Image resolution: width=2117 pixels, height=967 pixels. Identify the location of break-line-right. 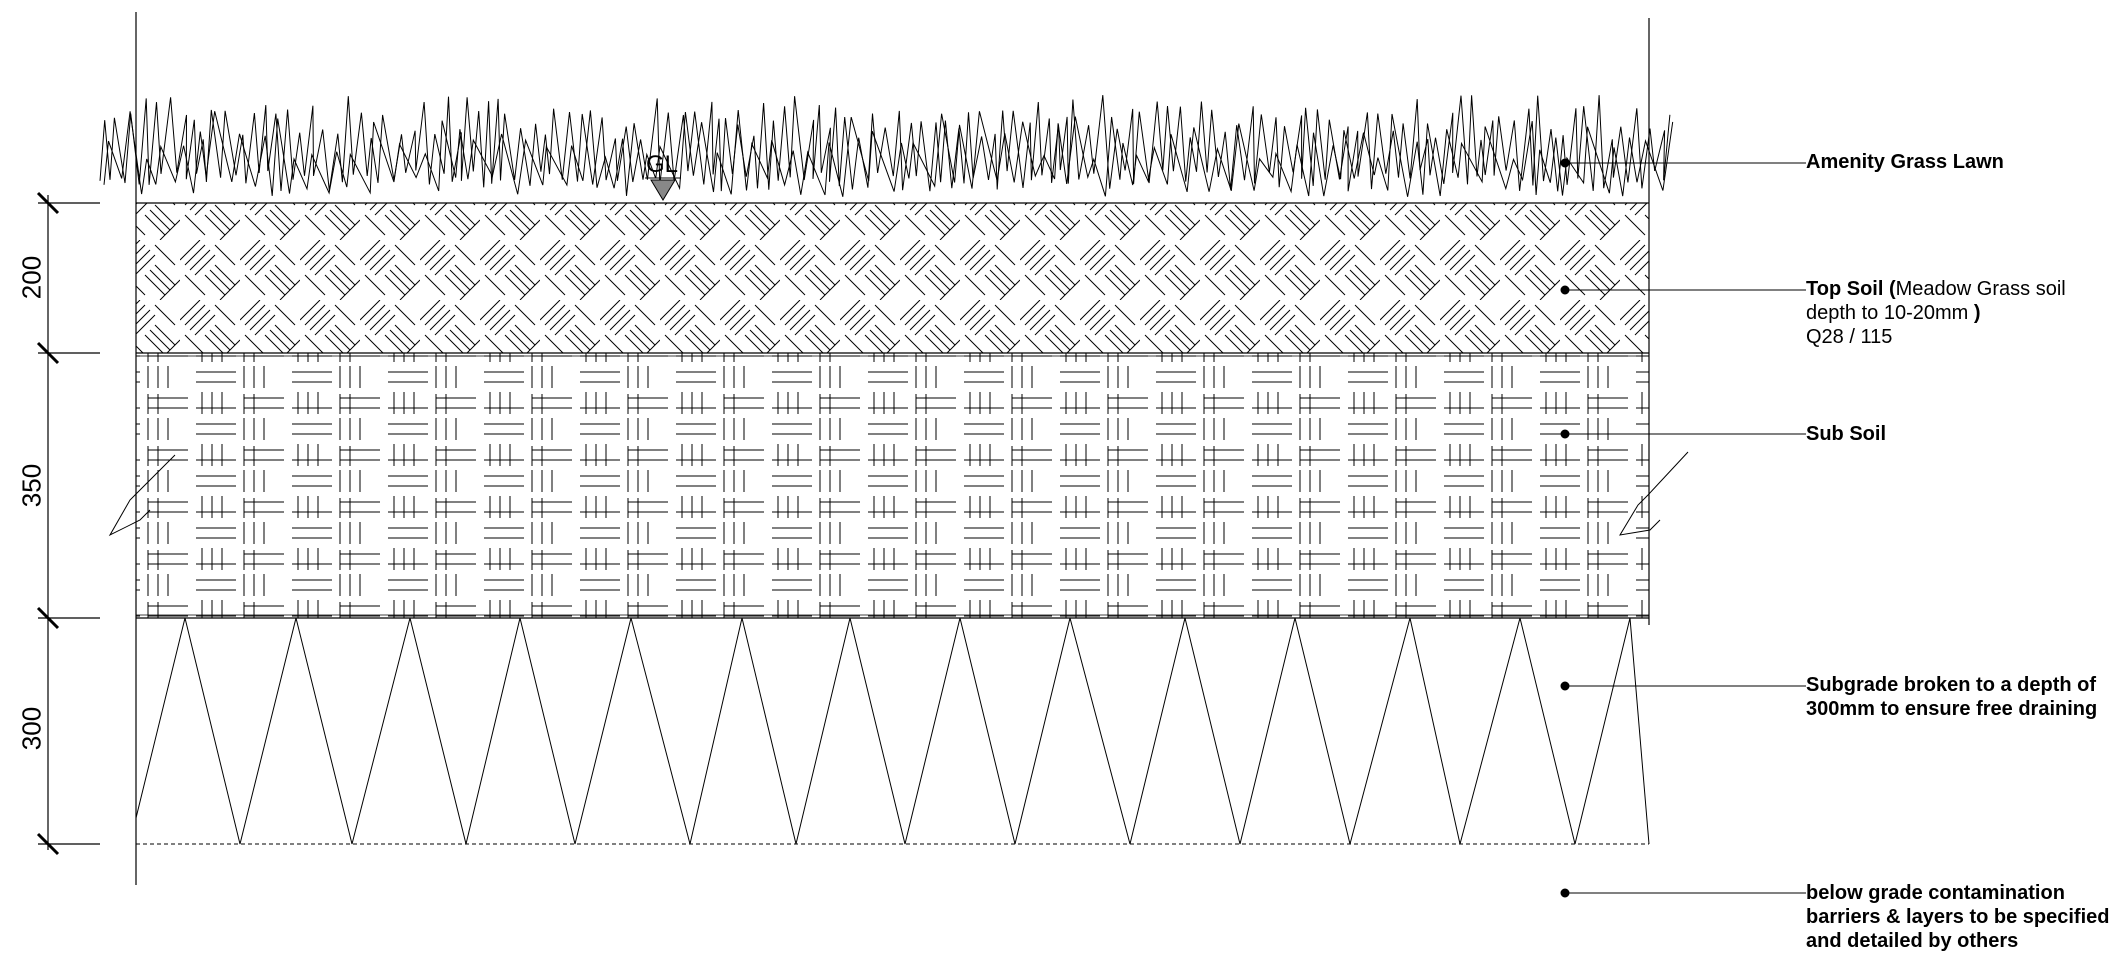
(1654, 493).